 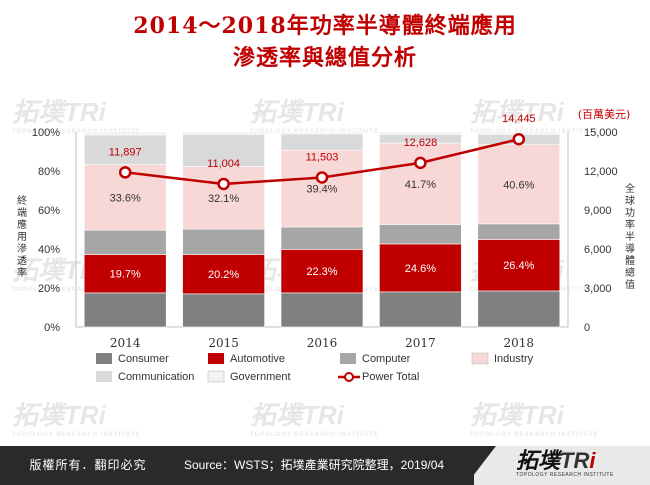 What do you see at coordinates (22, 200) in the screenshot?
I see `y-left-axis-title-char: 終` at bounding box center [22, 200].